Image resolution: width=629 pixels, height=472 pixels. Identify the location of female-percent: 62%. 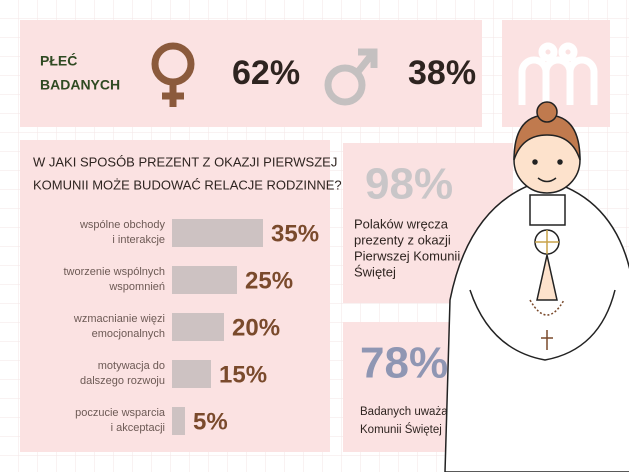
(266, 73).